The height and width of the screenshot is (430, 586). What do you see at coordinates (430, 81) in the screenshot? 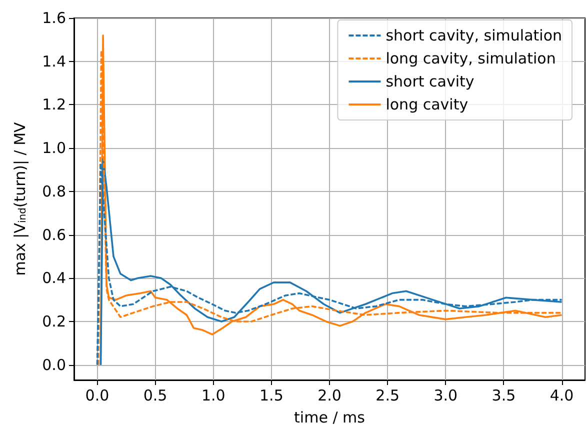
I see `legend-label: short cavity` at bounding box center [430, 81].